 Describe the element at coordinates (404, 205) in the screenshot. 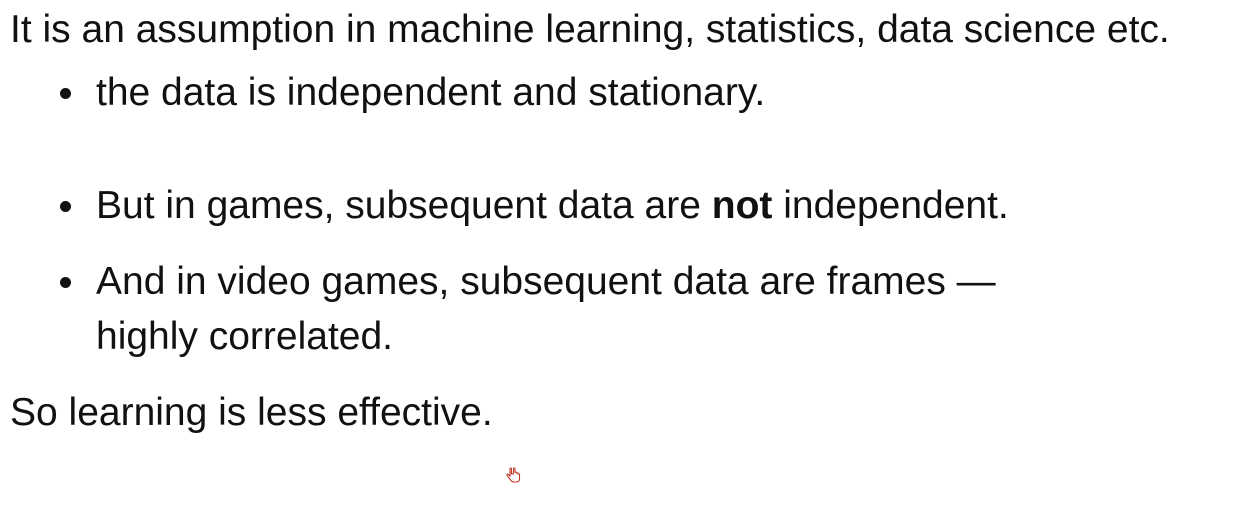

I see `bullet-text-before: But in games, subsequent data are` at that location.